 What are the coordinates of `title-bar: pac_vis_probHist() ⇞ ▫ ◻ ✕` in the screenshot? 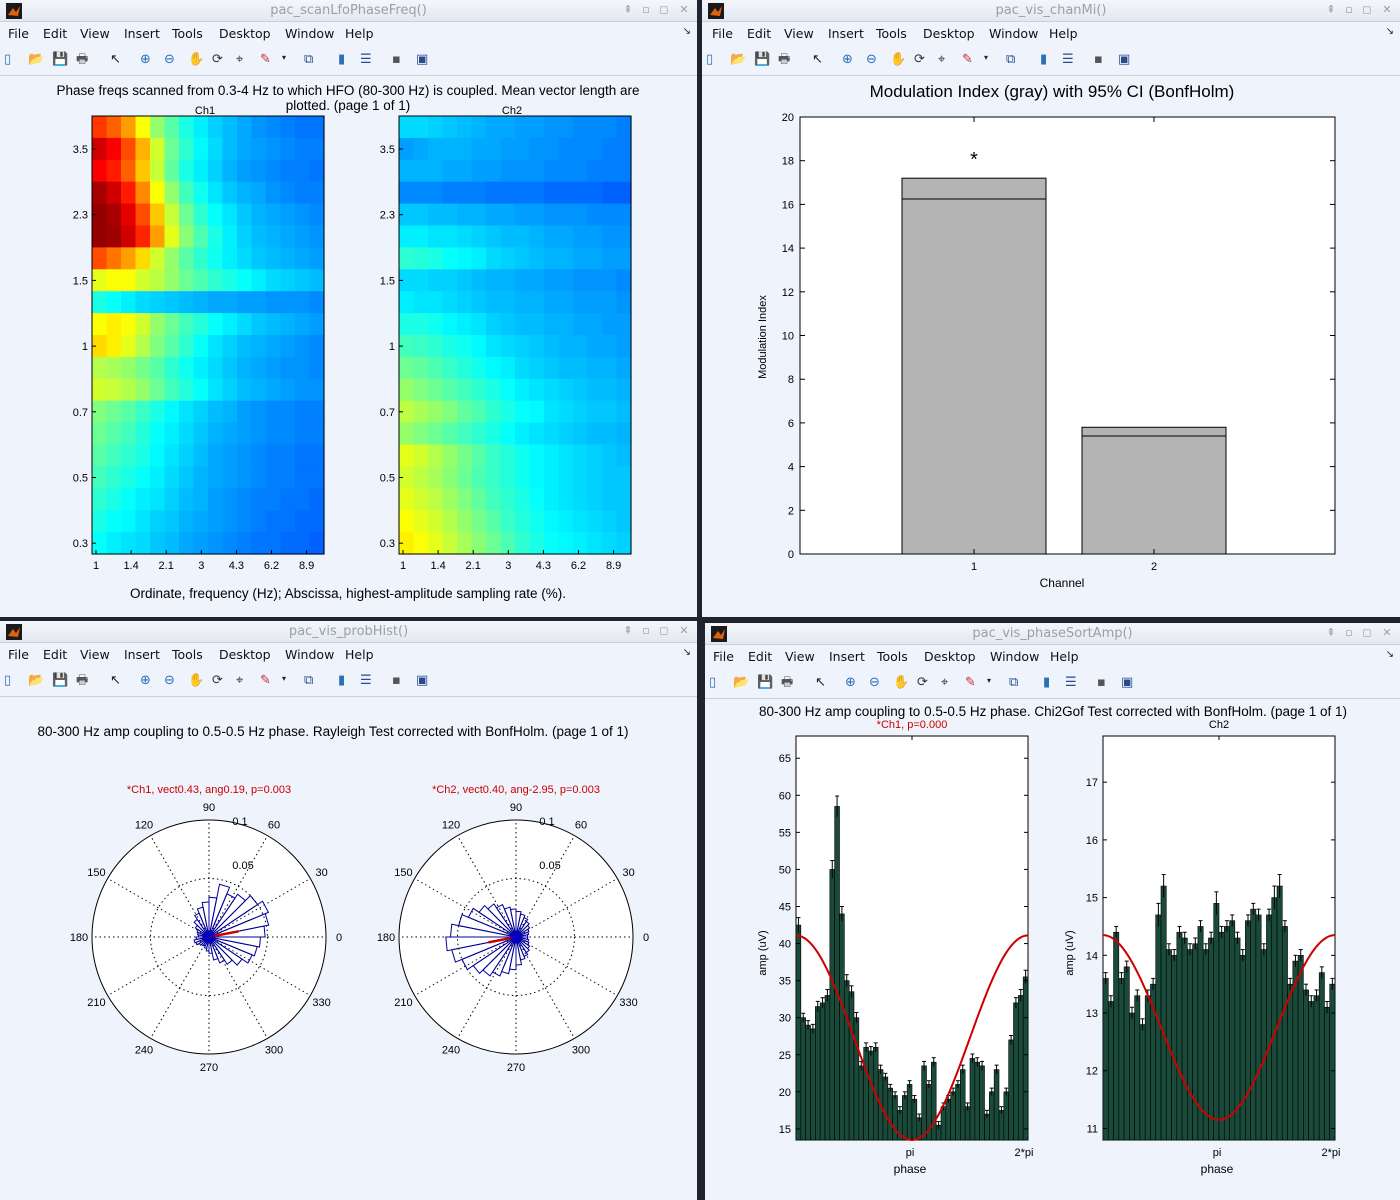 It's located at (348, 632).